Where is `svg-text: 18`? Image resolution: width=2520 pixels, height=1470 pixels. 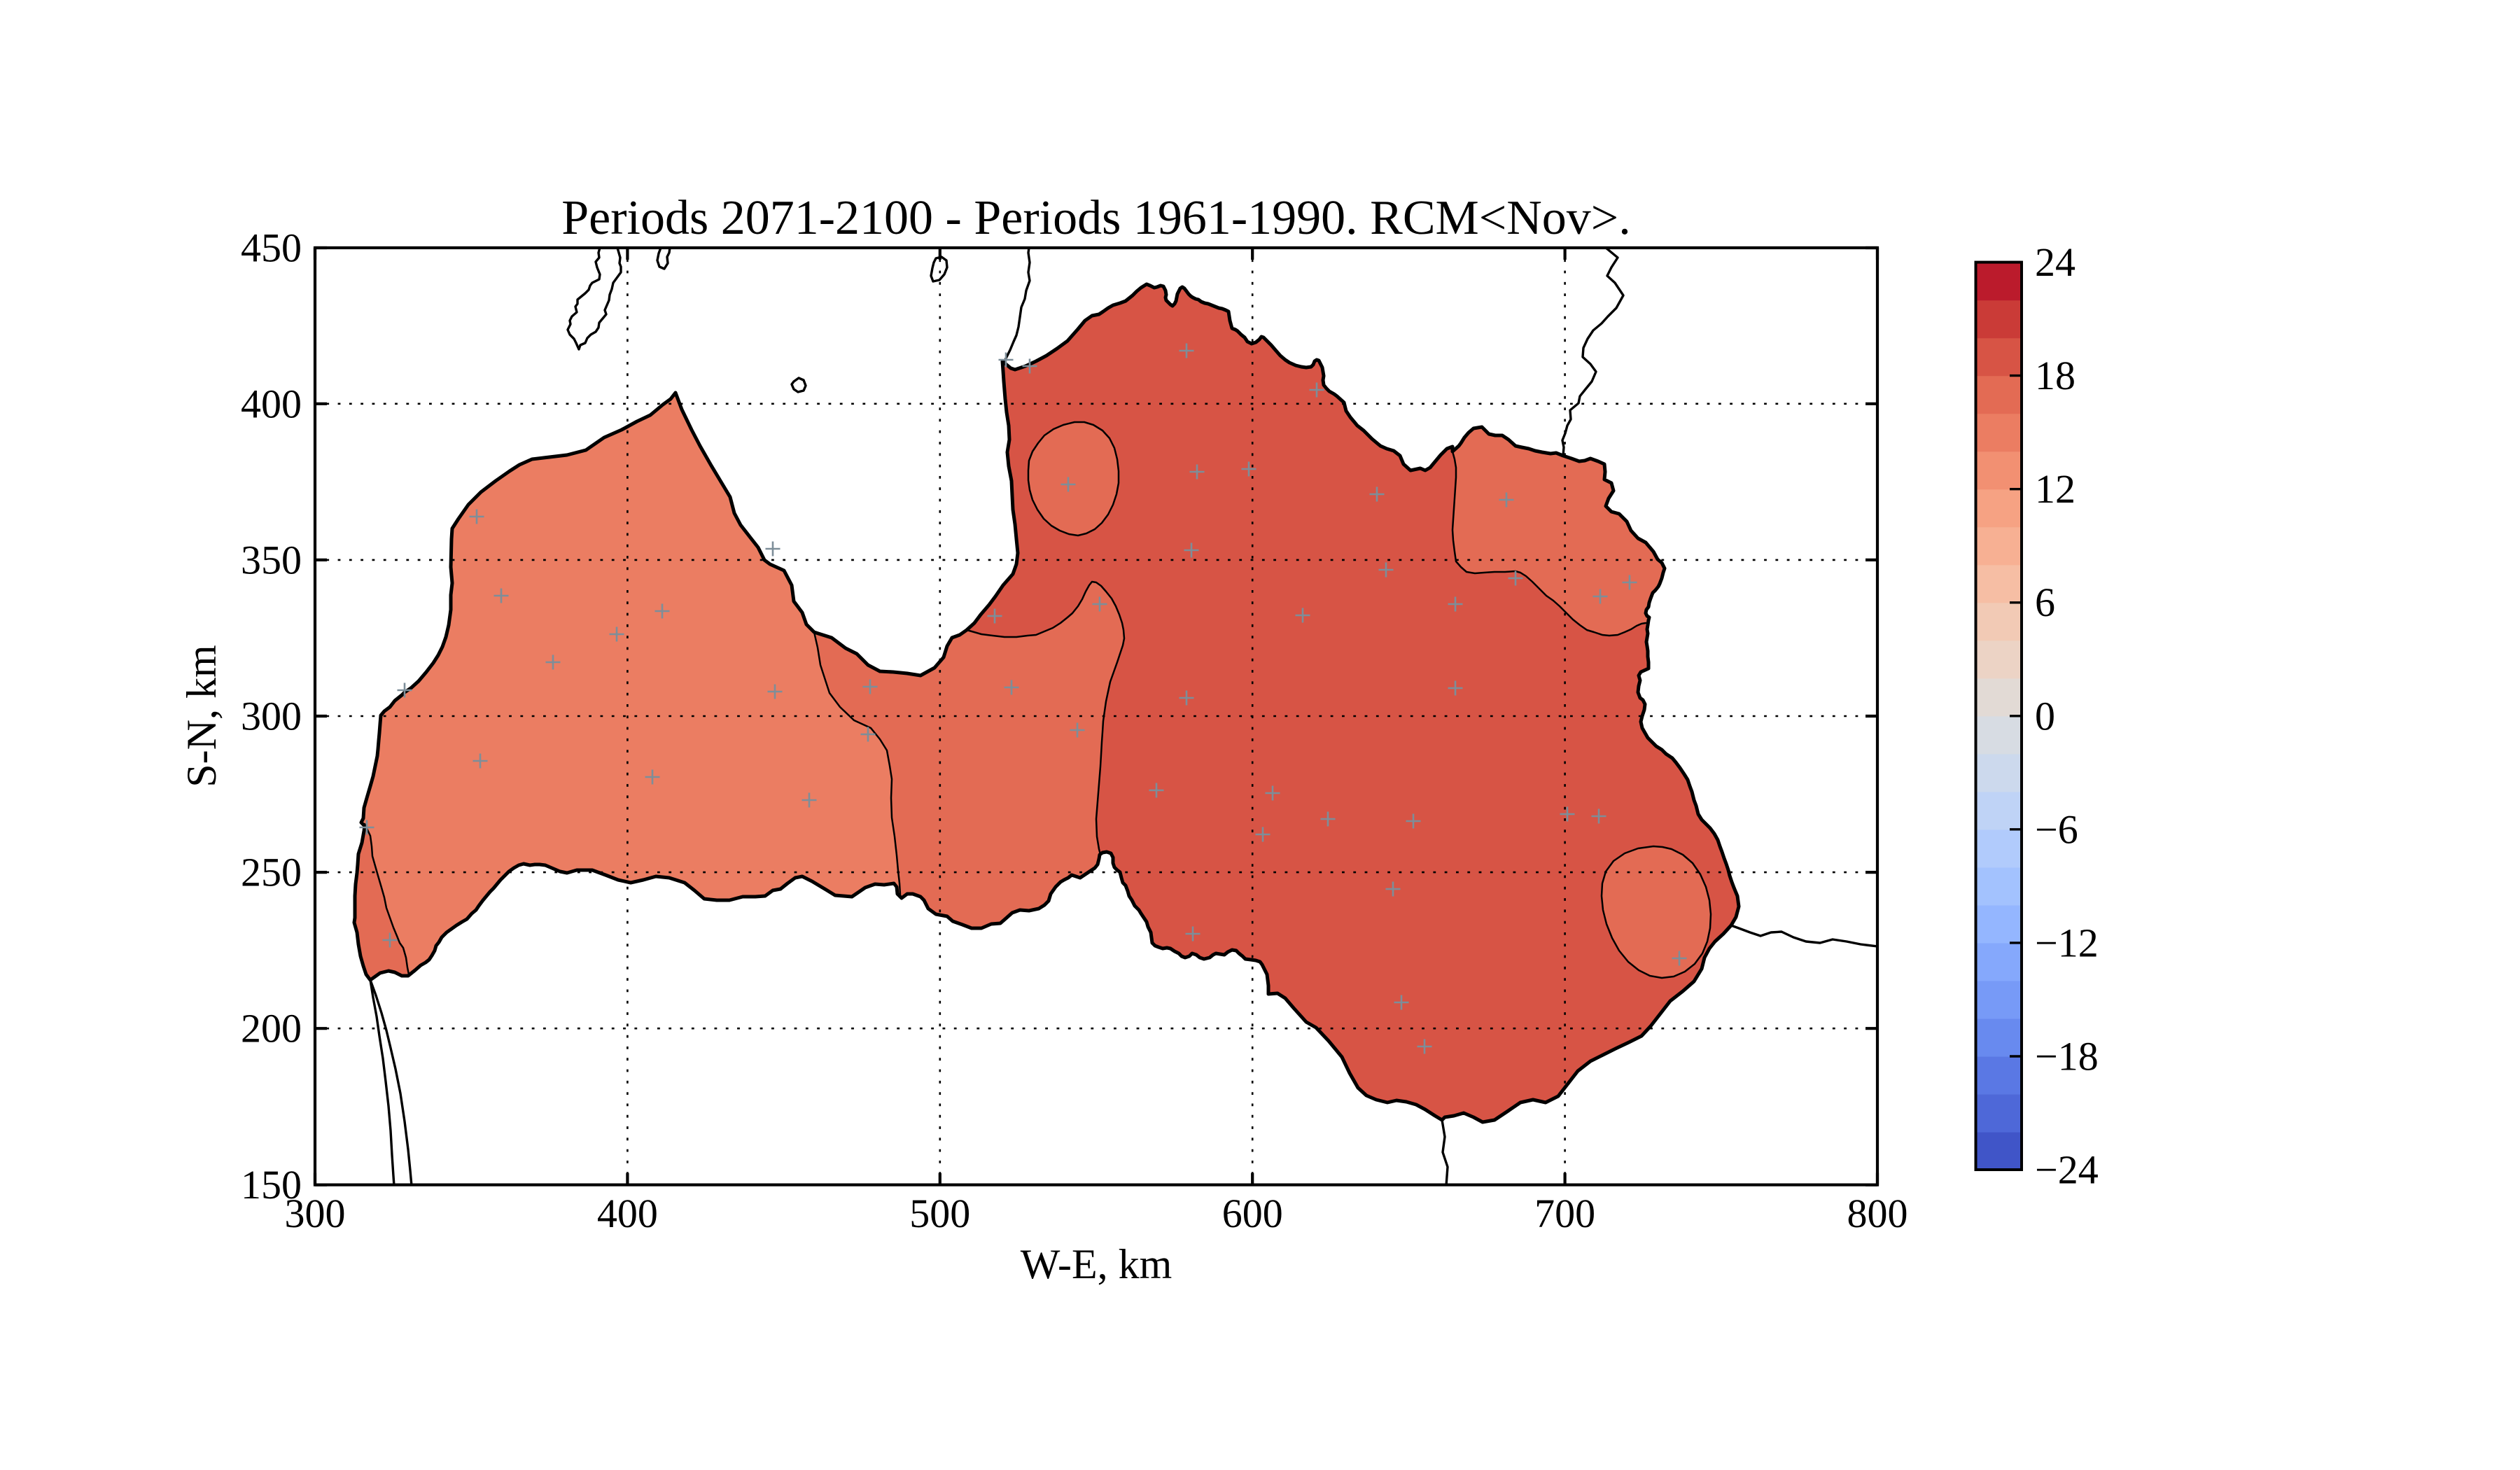 svg-text: 18 is located at coordinates (2055, 375).